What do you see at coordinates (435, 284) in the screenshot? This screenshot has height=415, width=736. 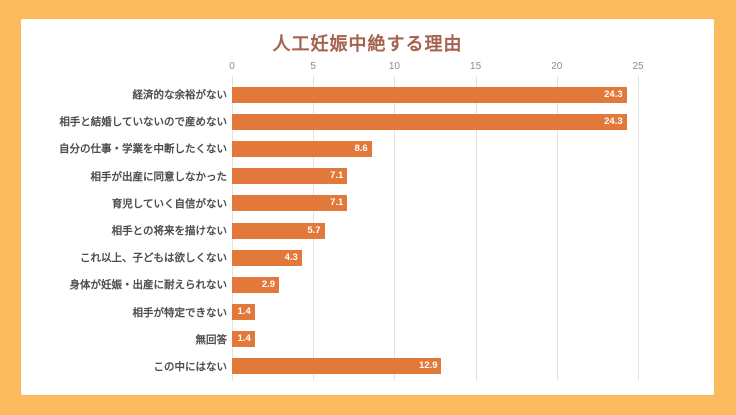 I see `bar-track: 2.9` at bounding box center [435, 284].